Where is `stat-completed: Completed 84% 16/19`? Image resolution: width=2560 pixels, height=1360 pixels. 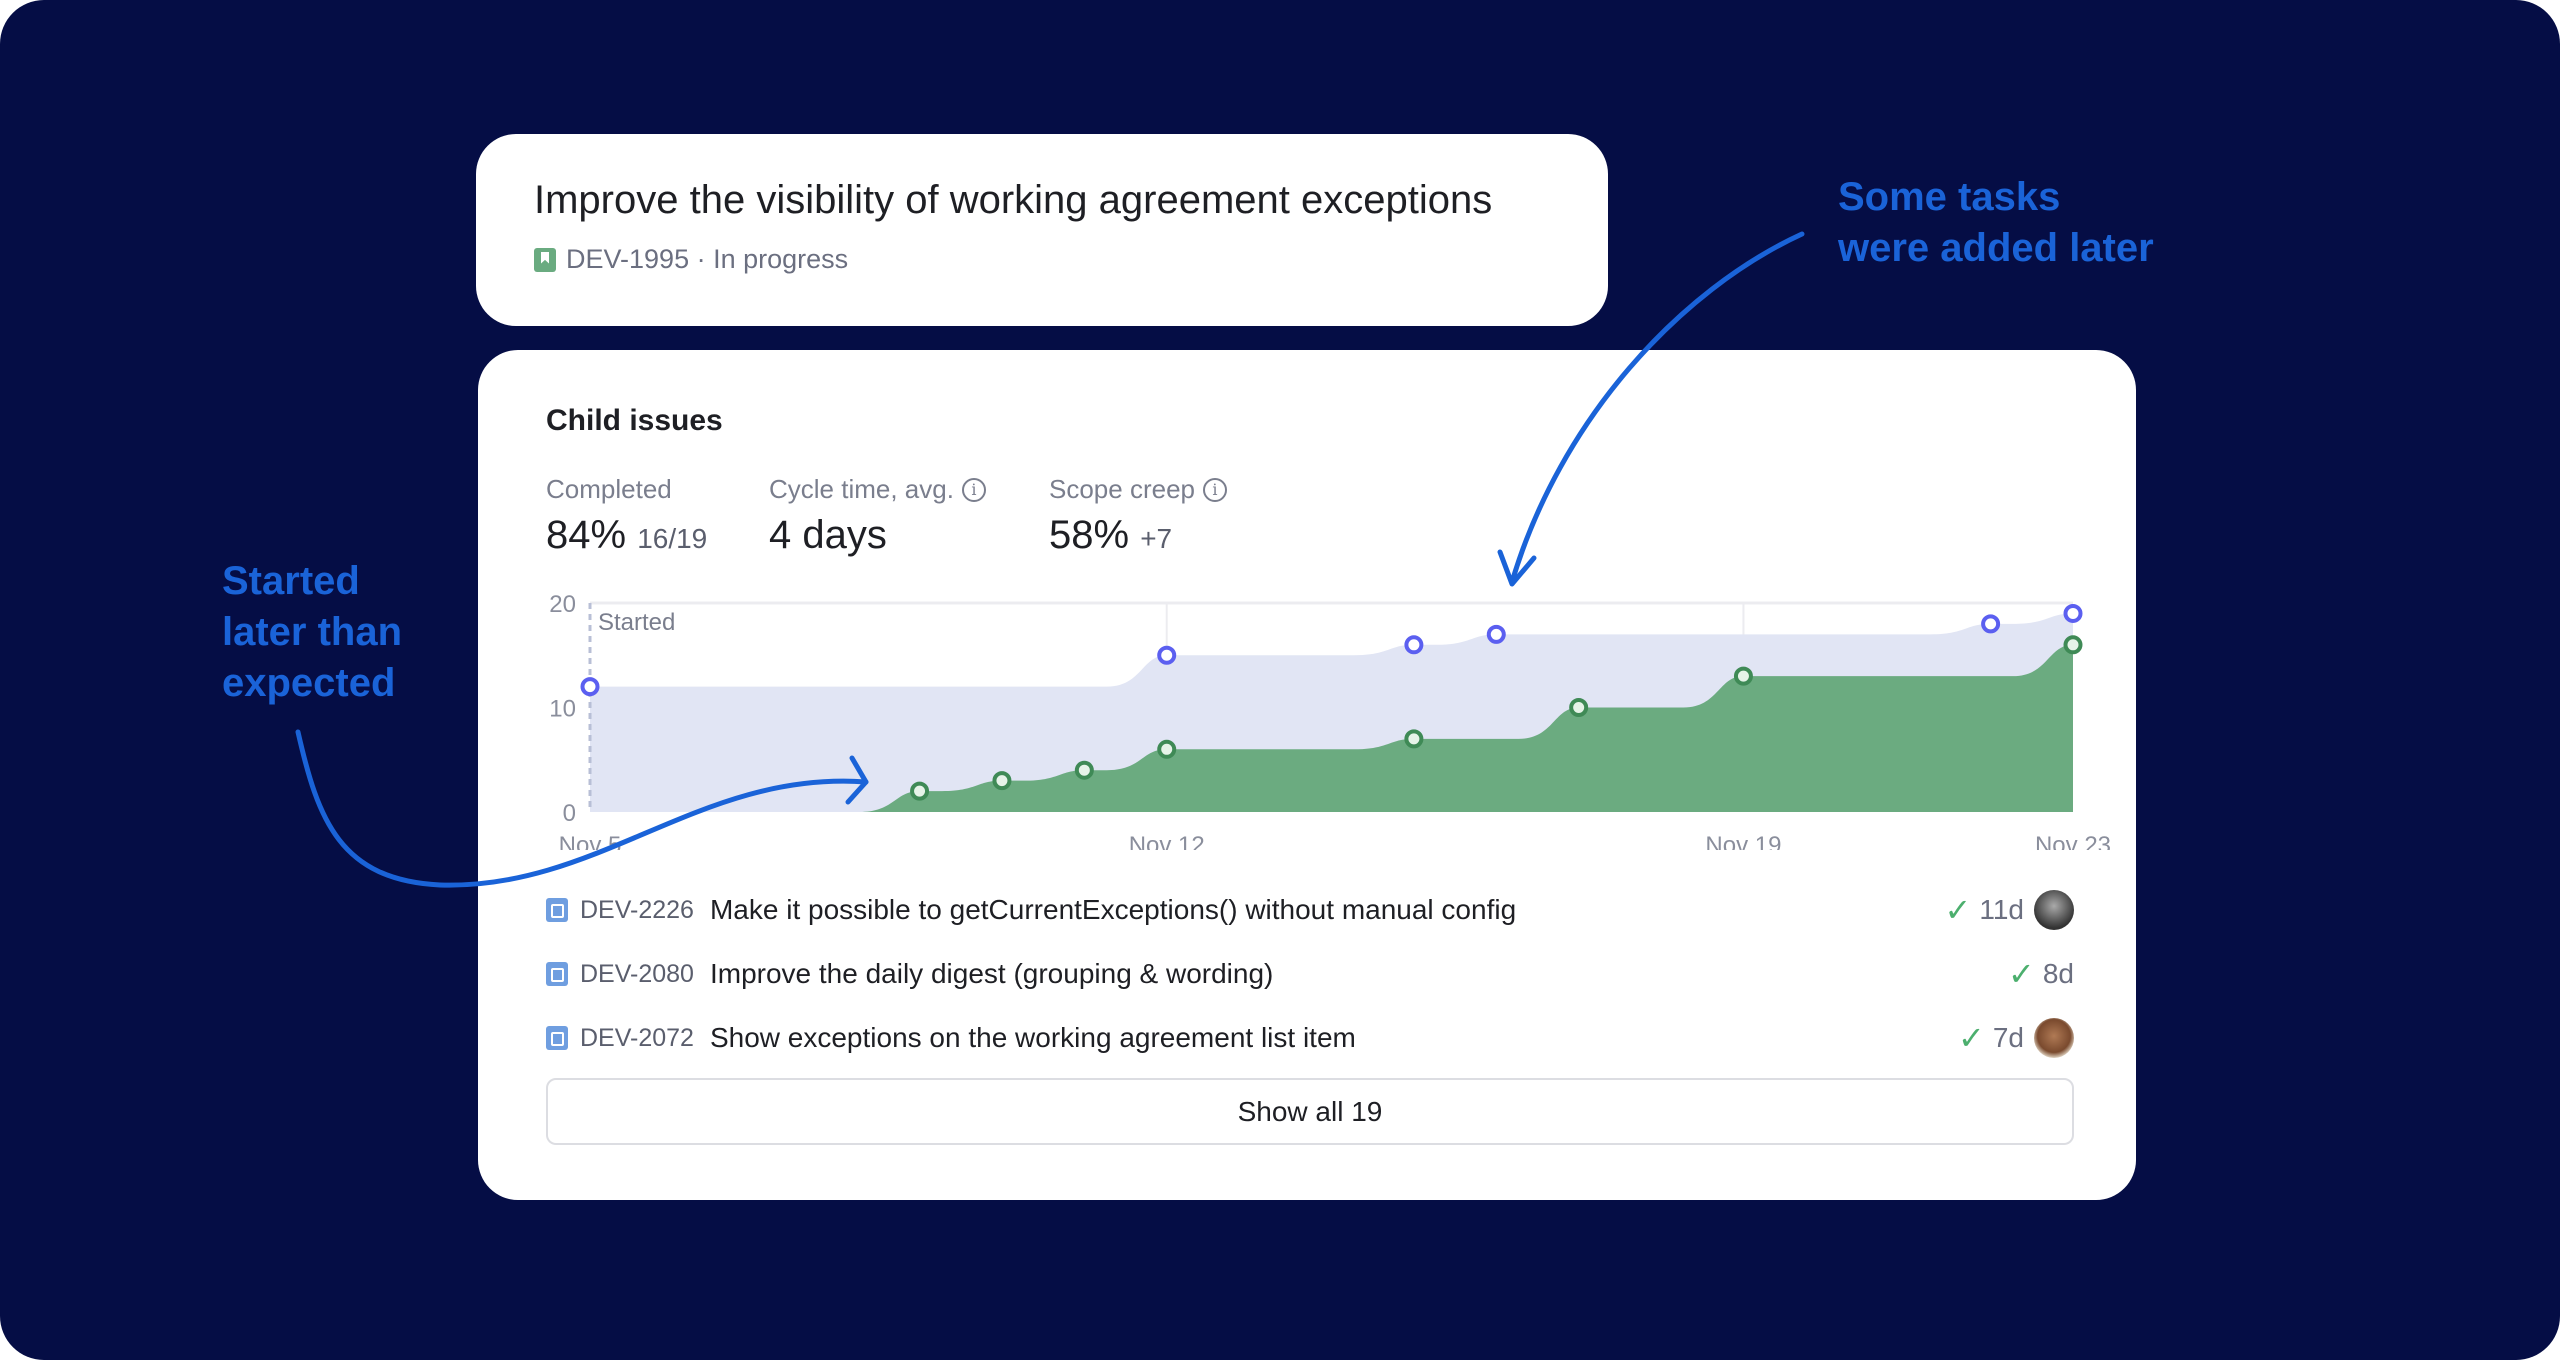
stat-completed: Completed 84% 16/19 is located at coordinates (626, 516).